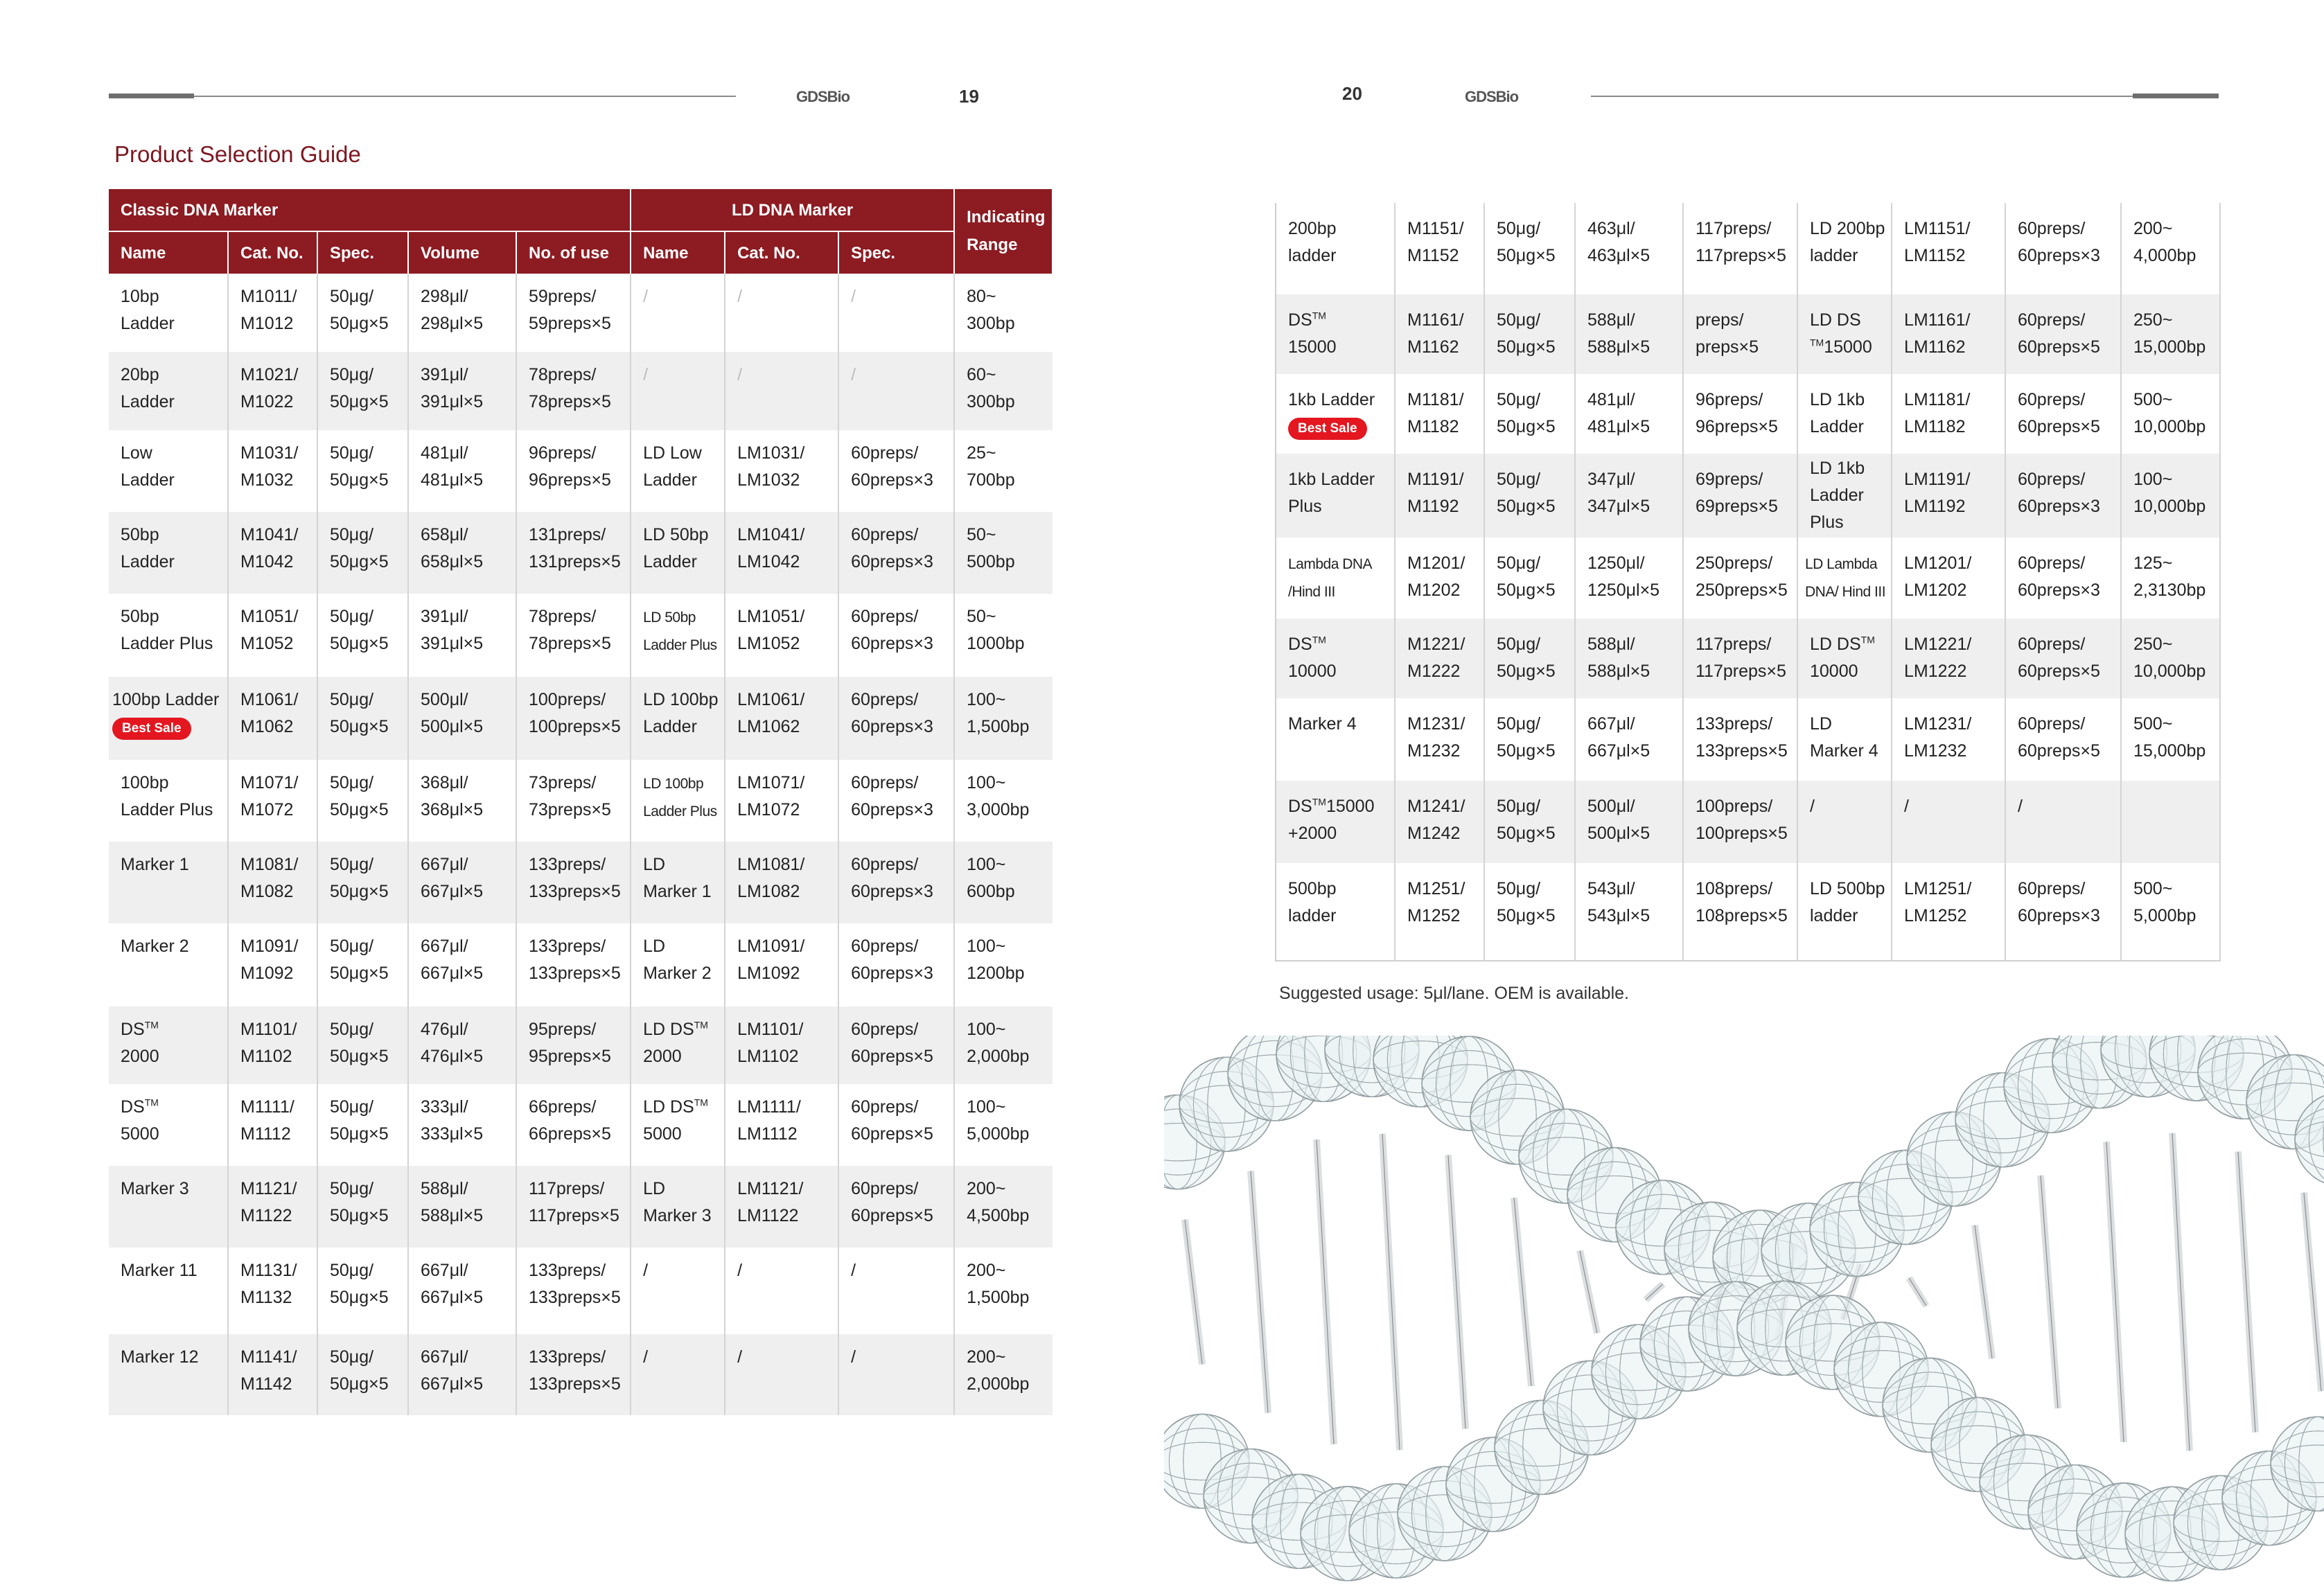  Describe the element at coordinates (267, 809) in the screenshot. I see `cat-line2: M1072` at that location.